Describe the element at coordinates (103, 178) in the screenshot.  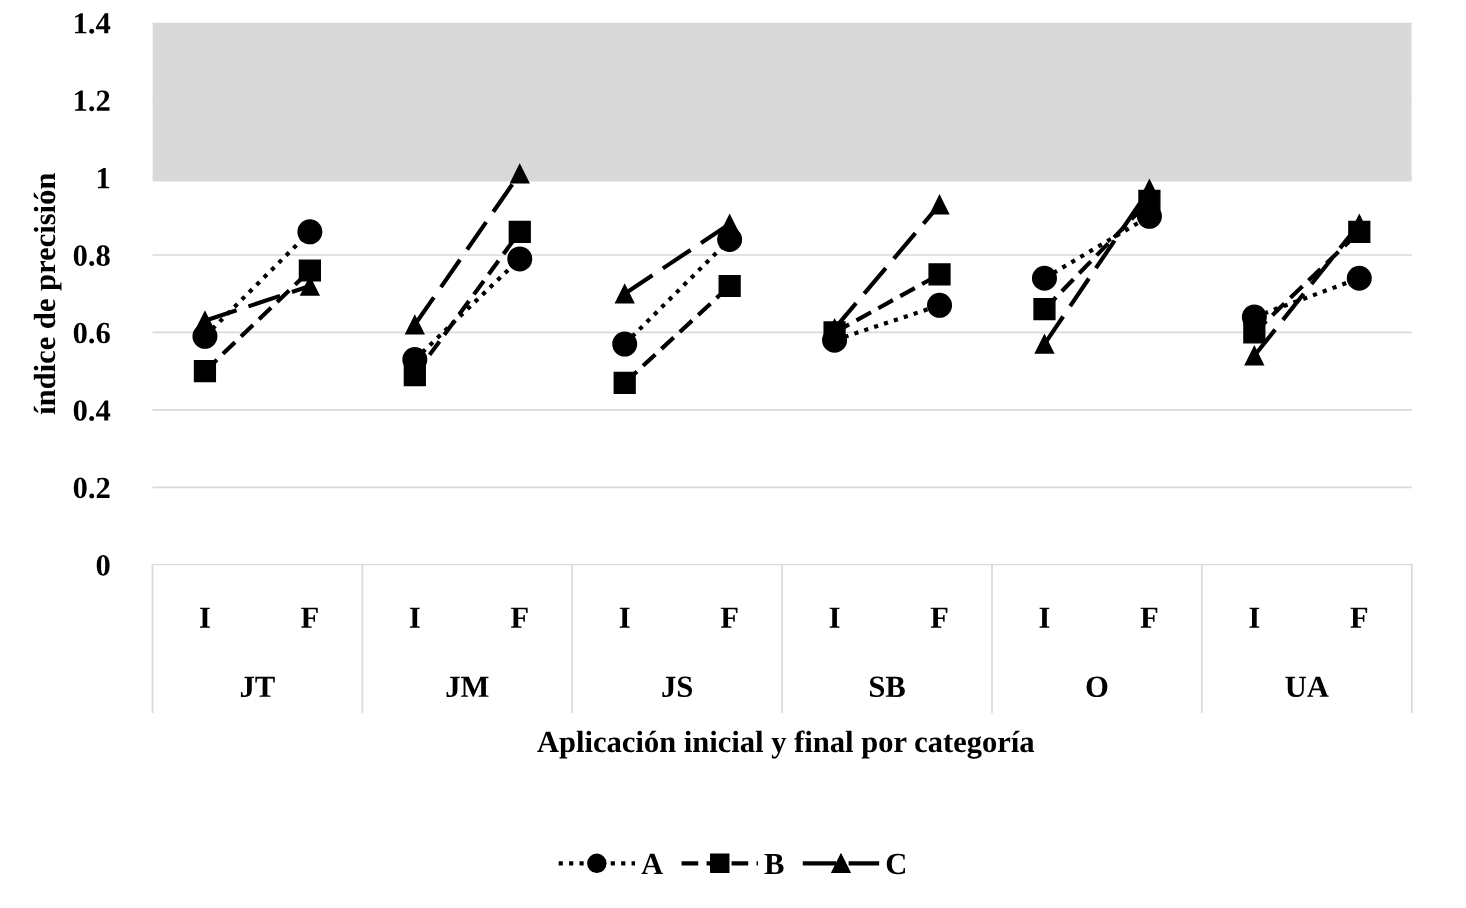
I see `y-tick-label: 1` at that location.